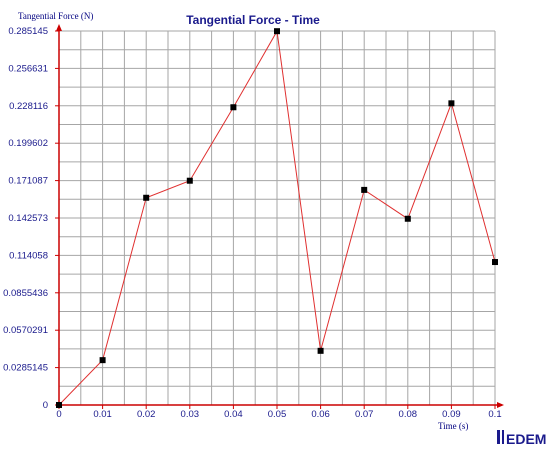 This screenshot has width=550, height=451. What do you see at coordinates (28, 143) in the screenshot?
I see `y-tick-label: 0.199602` at bounding box center [28, 143].